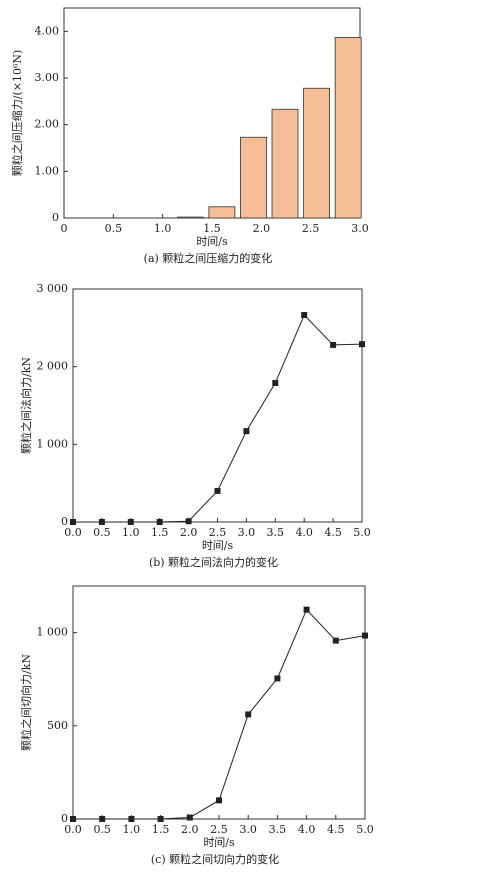  Describe the element at coordinates (57, 725) in the screenshot. I see `y-tick-label: 500` at that location.